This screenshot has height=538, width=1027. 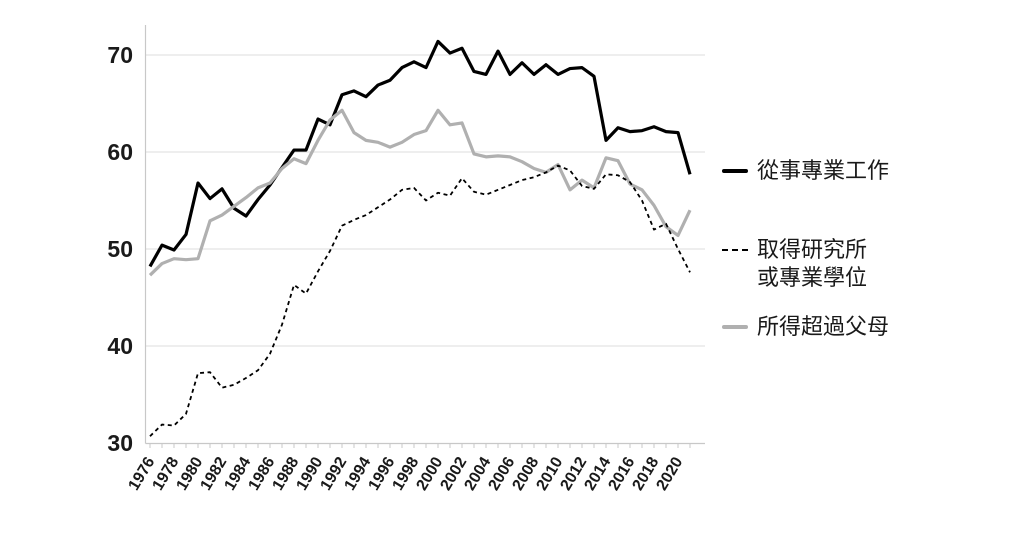 I want to click on legend-item-professional-job: 從事專業工作, so click(x=872, y=171).